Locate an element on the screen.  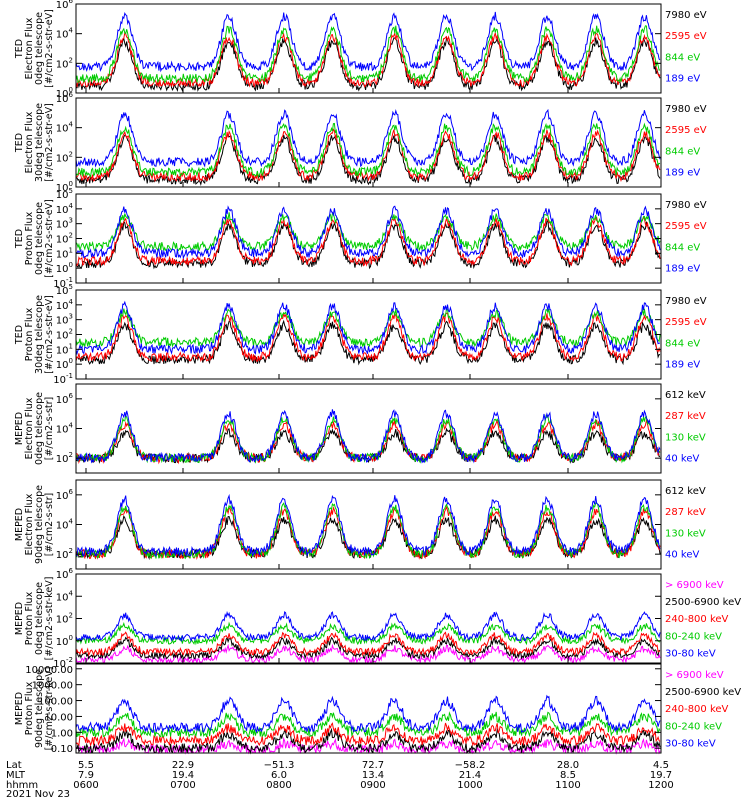
x-tick-lat: −51.3 is located at coordinates (279, 765).